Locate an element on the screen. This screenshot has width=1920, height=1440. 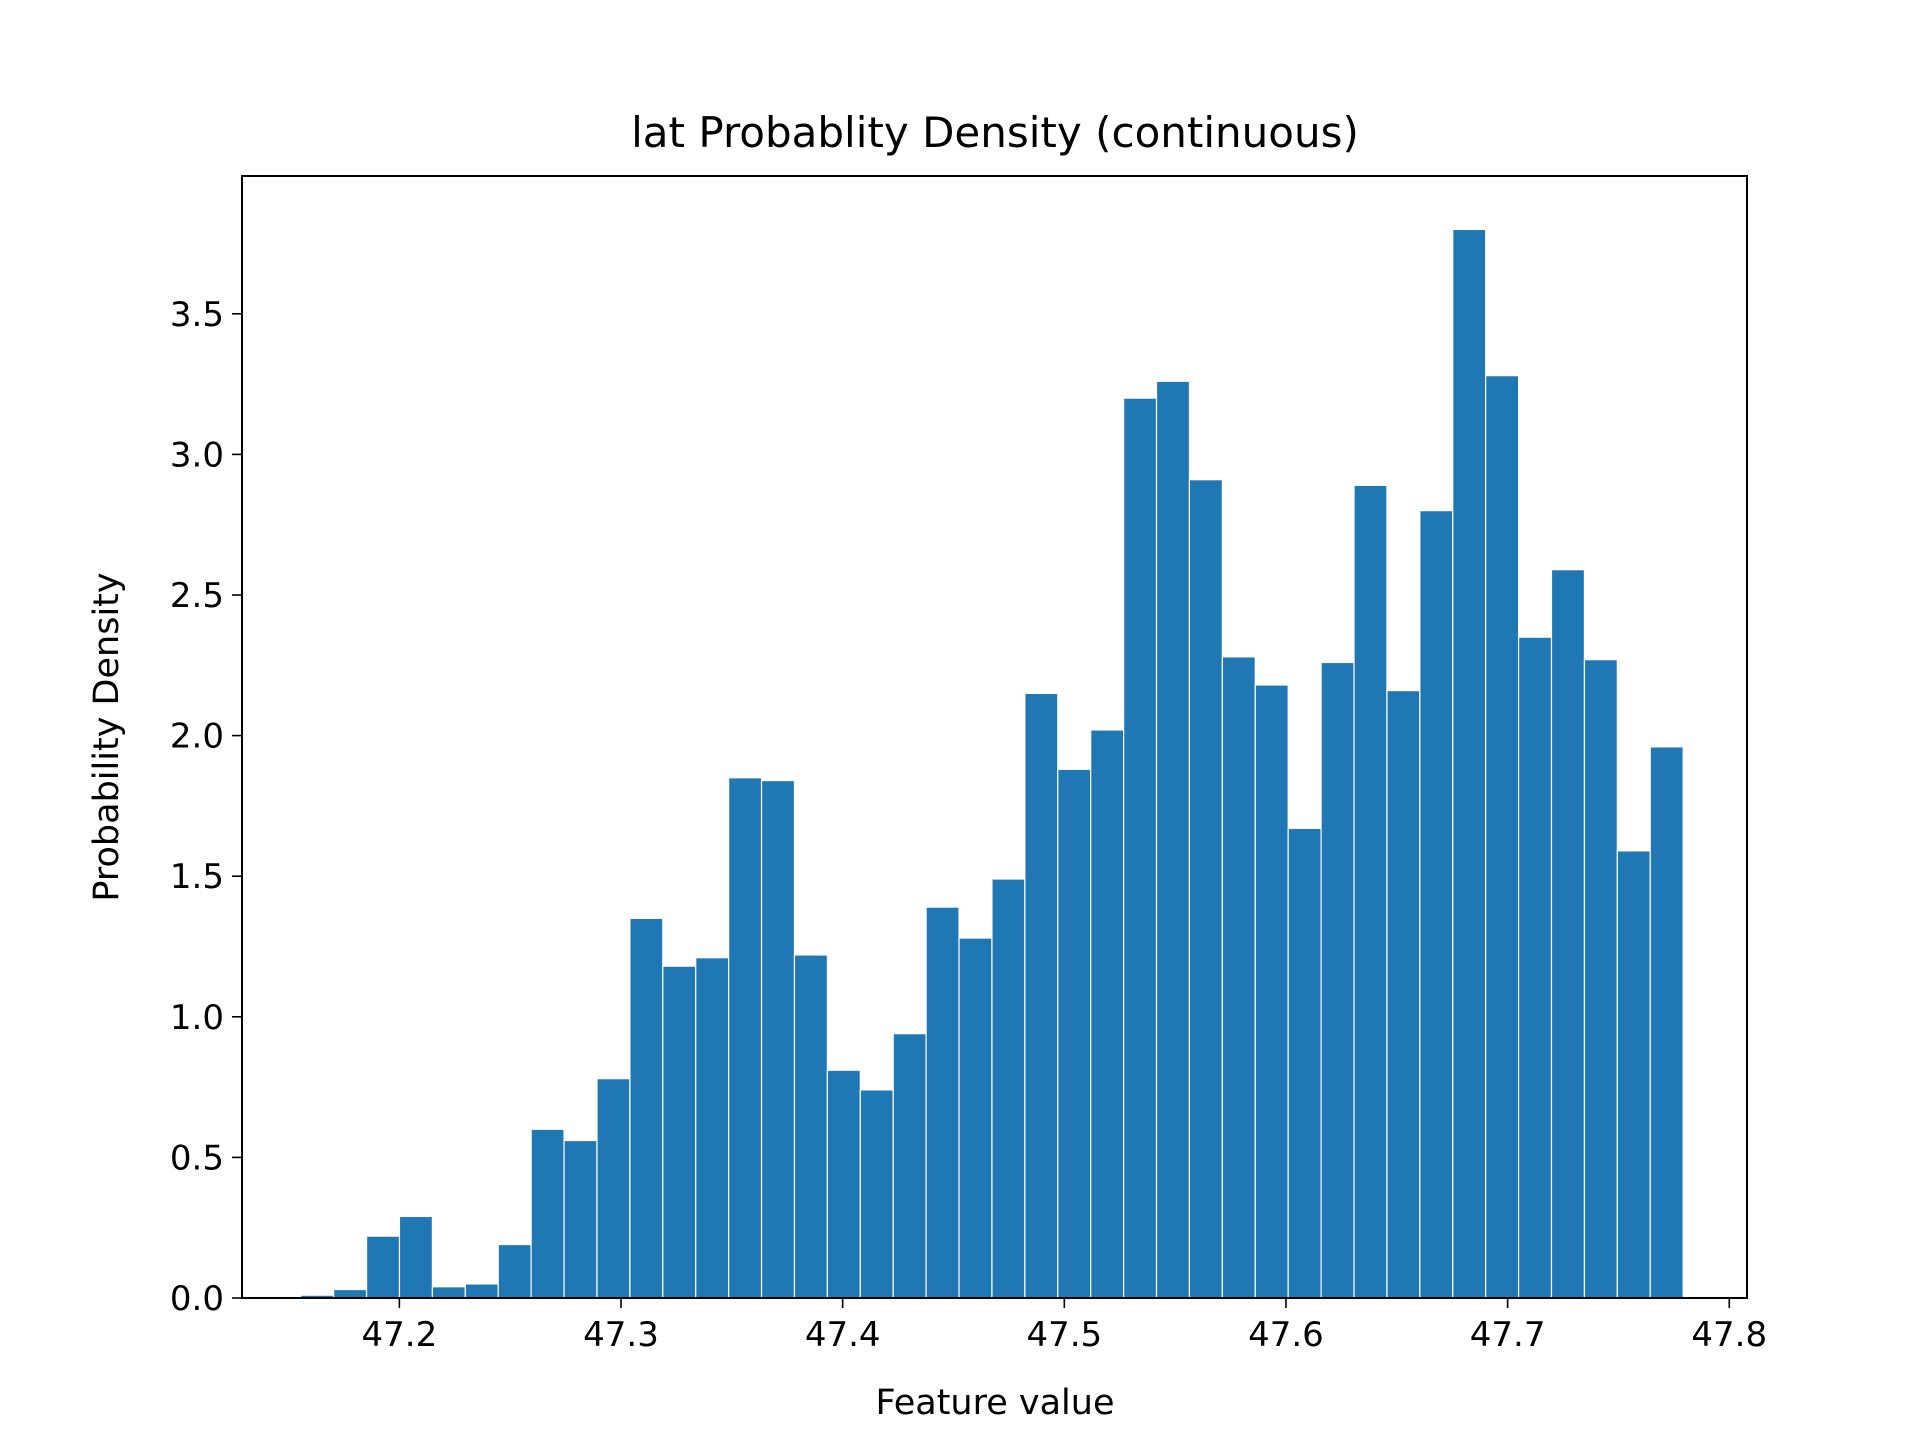
y-tick-label: 2.0 is located at coordinates (197, 737).